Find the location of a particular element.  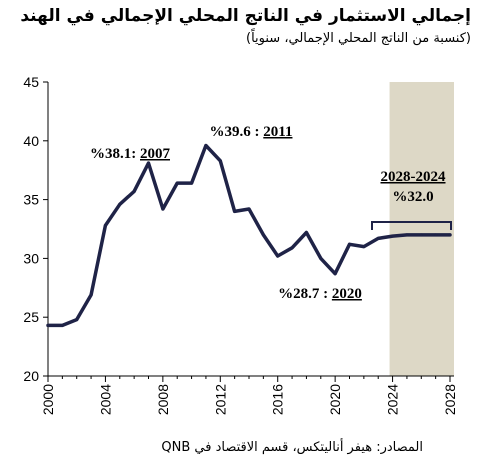

annotation-2011: %39.6 : 2011 is located at coordinates (251, 132).